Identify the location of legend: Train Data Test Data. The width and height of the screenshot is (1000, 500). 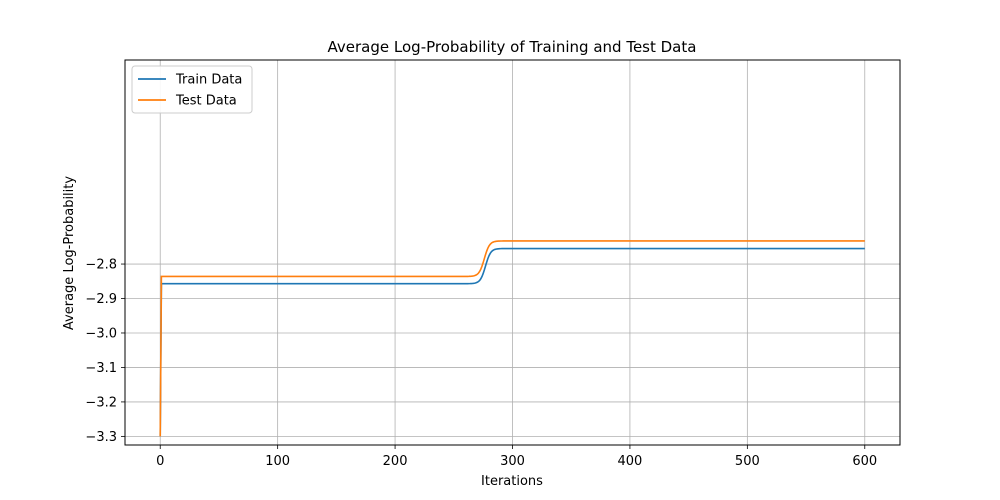
(192, 89).